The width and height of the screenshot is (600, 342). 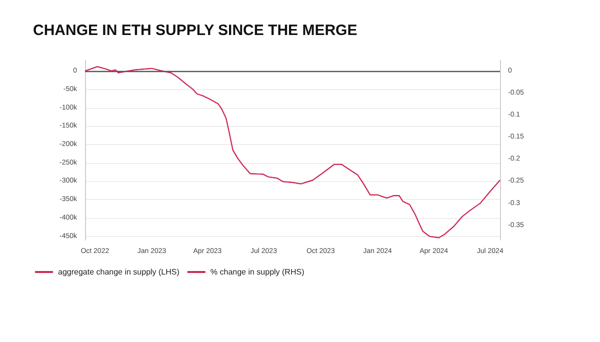 I want to click on legend-label: aggregate change in supply (LHS), so click(x=119, y=272).